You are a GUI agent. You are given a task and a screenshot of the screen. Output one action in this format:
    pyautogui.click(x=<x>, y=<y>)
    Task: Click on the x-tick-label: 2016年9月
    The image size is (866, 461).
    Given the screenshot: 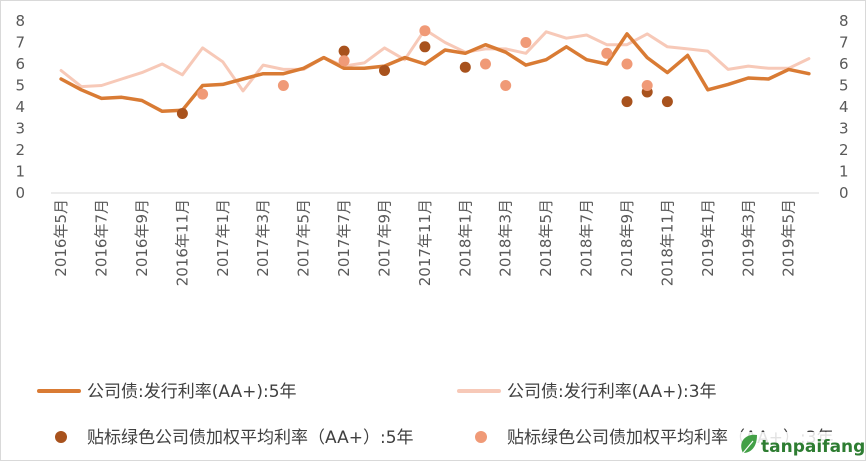 What is the action you would take?
    pyautogui.click(x=142, y=238)
    